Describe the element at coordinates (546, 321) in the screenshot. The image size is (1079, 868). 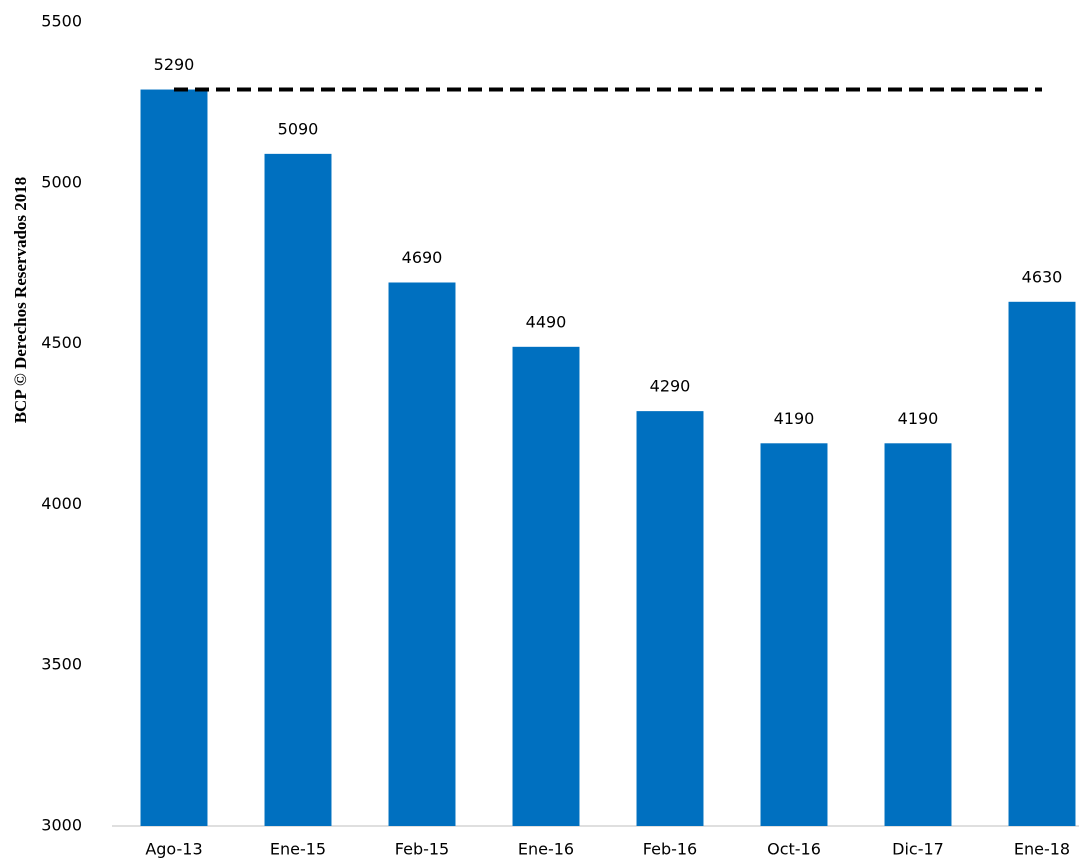
I see `value-label: 4490` at that location.